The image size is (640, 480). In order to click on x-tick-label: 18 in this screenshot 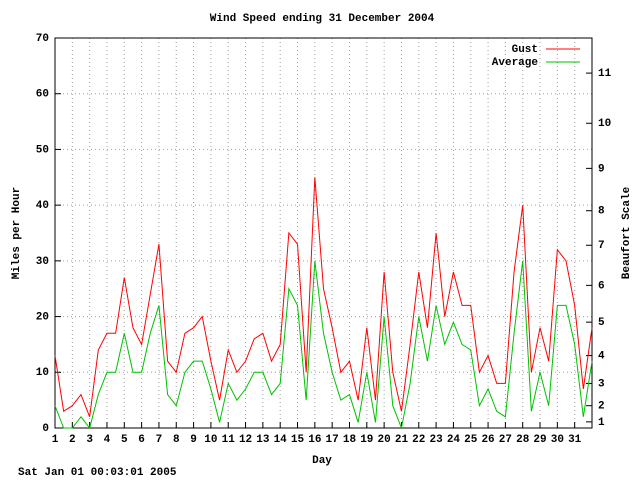, I will do `click(350, 440)`.